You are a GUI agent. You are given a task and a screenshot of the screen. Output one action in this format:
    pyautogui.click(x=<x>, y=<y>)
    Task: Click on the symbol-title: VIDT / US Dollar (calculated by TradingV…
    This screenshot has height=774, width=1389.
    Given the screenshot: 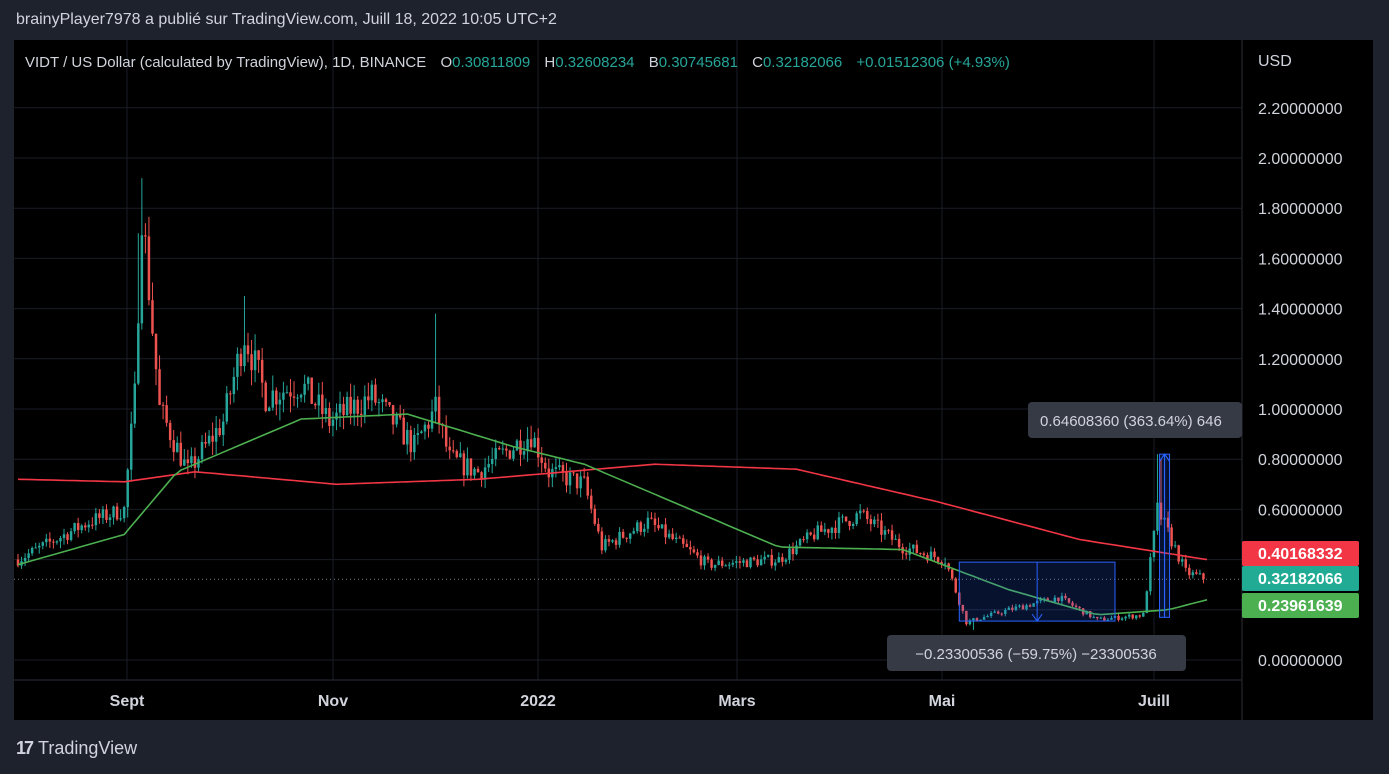 What is the action you would take?
    pyautogui.click(x=226, y=62)
    